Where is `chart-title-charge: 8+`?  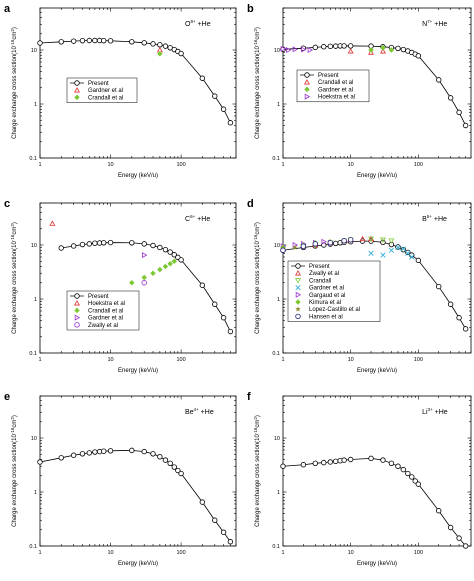
chart-title-charge: 8+ is located at coordinates (193, 21).